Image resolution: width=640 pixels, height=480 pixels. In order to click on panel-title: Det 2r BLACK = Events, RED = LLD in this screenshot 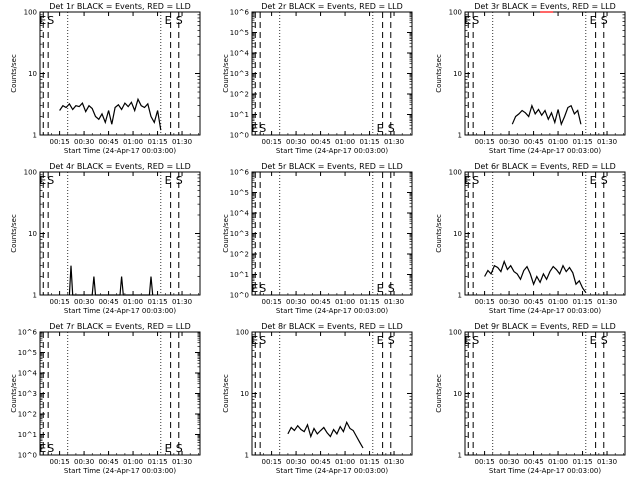, I will do `click(332, 6)`.